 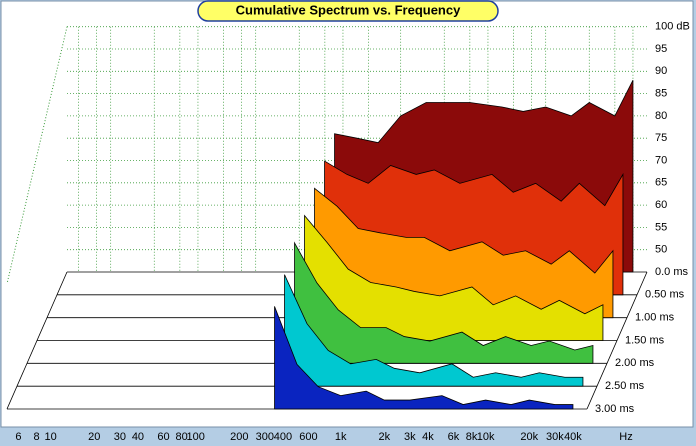 I want to click on y-tick-label: 75, so click(x=661, y=138).